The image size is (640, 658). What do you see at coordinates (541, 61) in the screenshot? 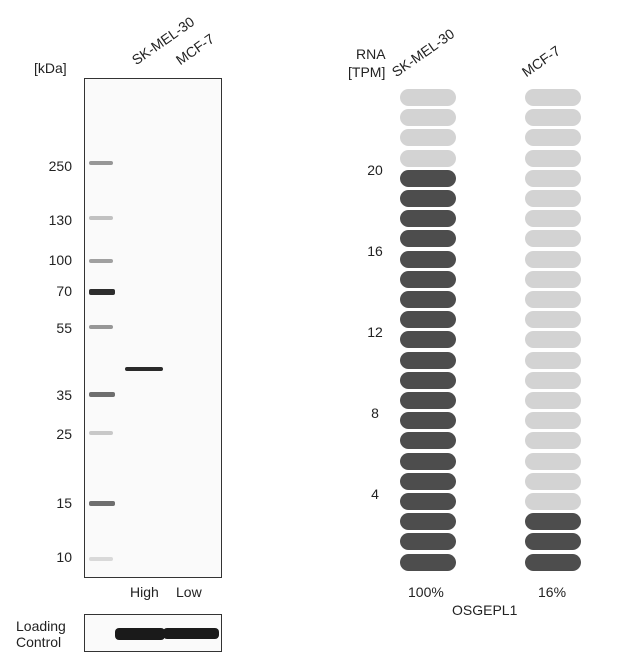
I see `rna-cell-line-mcf-7: MCF-7` at bounding box center [541, 61].